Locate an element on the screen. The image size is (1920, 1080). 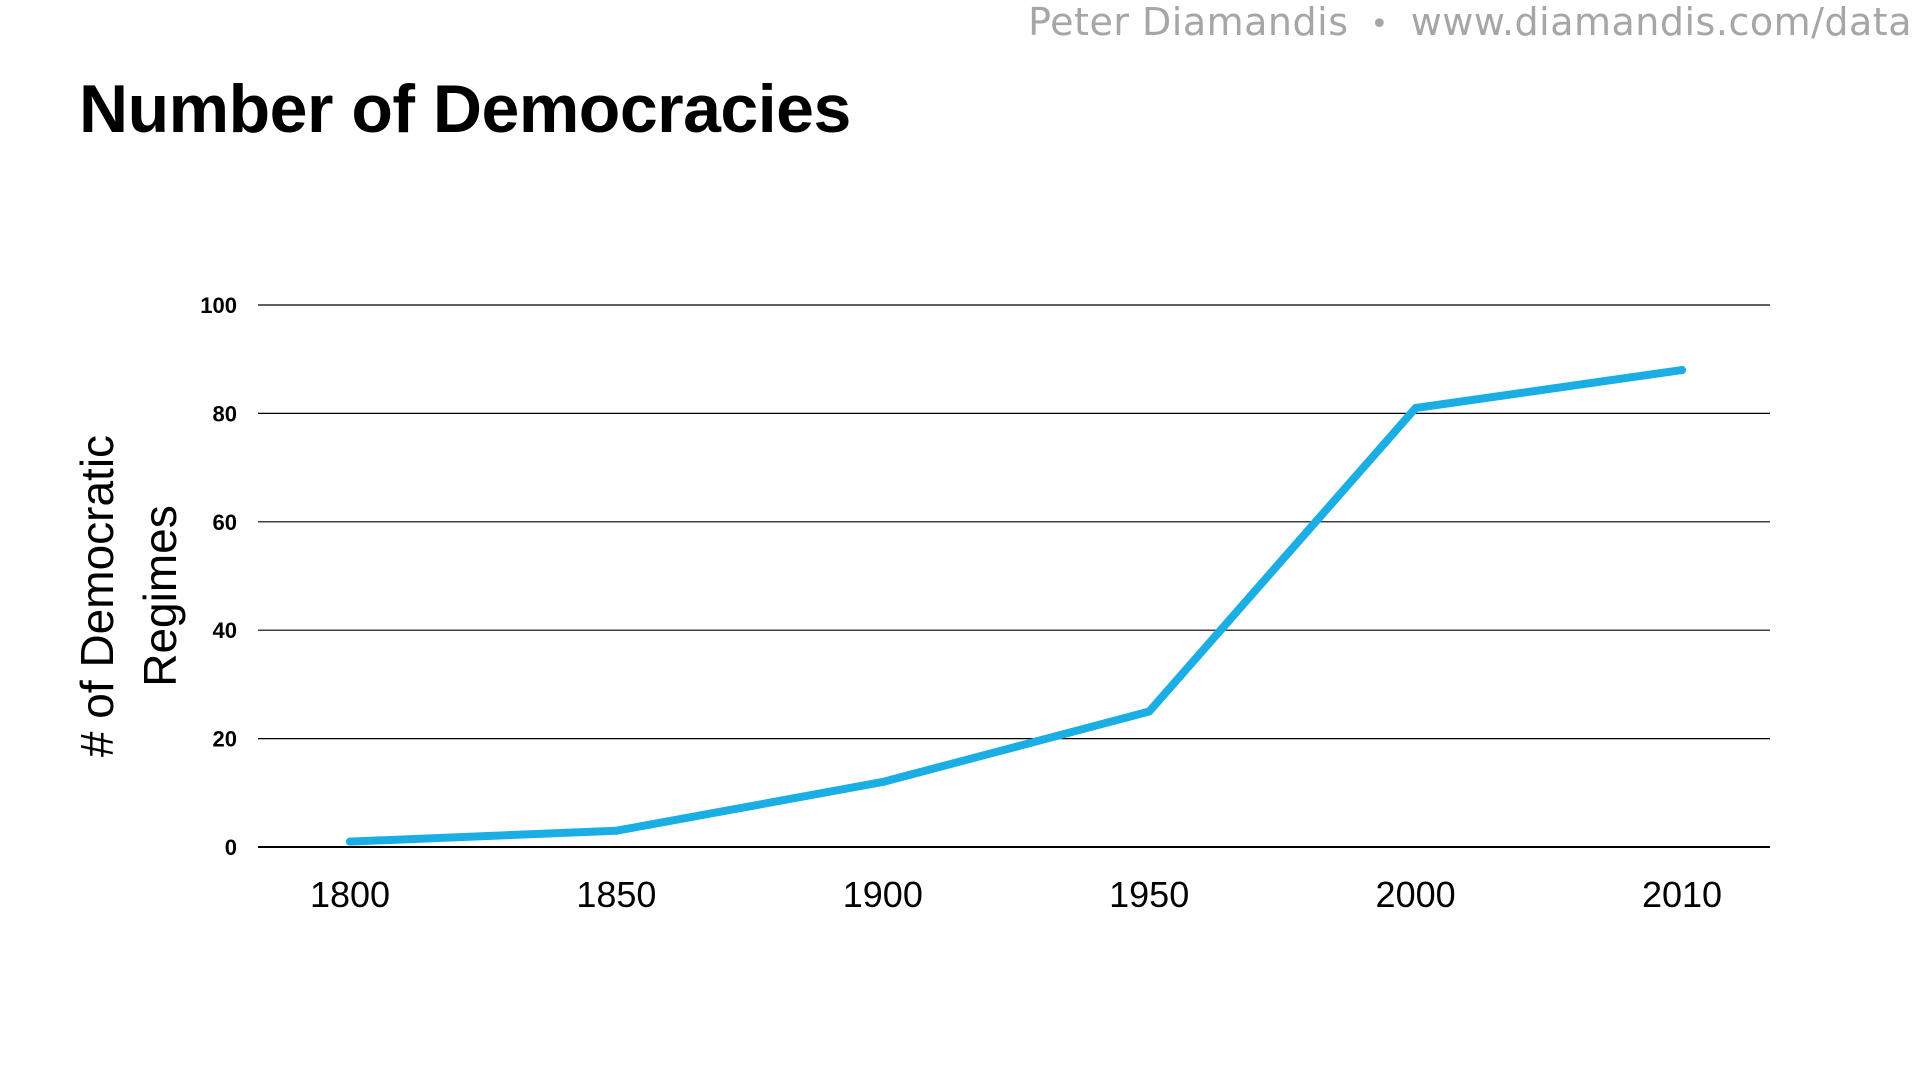
y-tick-label: 40 is located at coordinates (225, 630).